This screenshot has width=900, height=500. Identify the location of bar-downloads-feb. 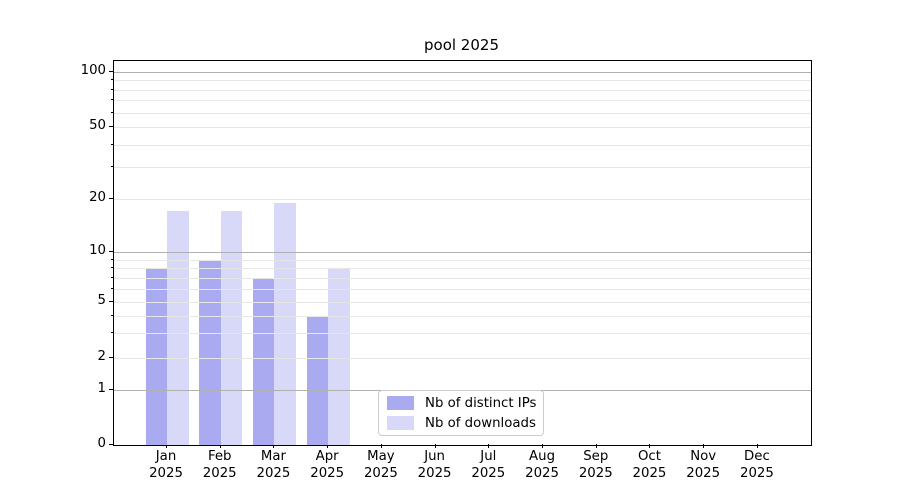
(231, 328).